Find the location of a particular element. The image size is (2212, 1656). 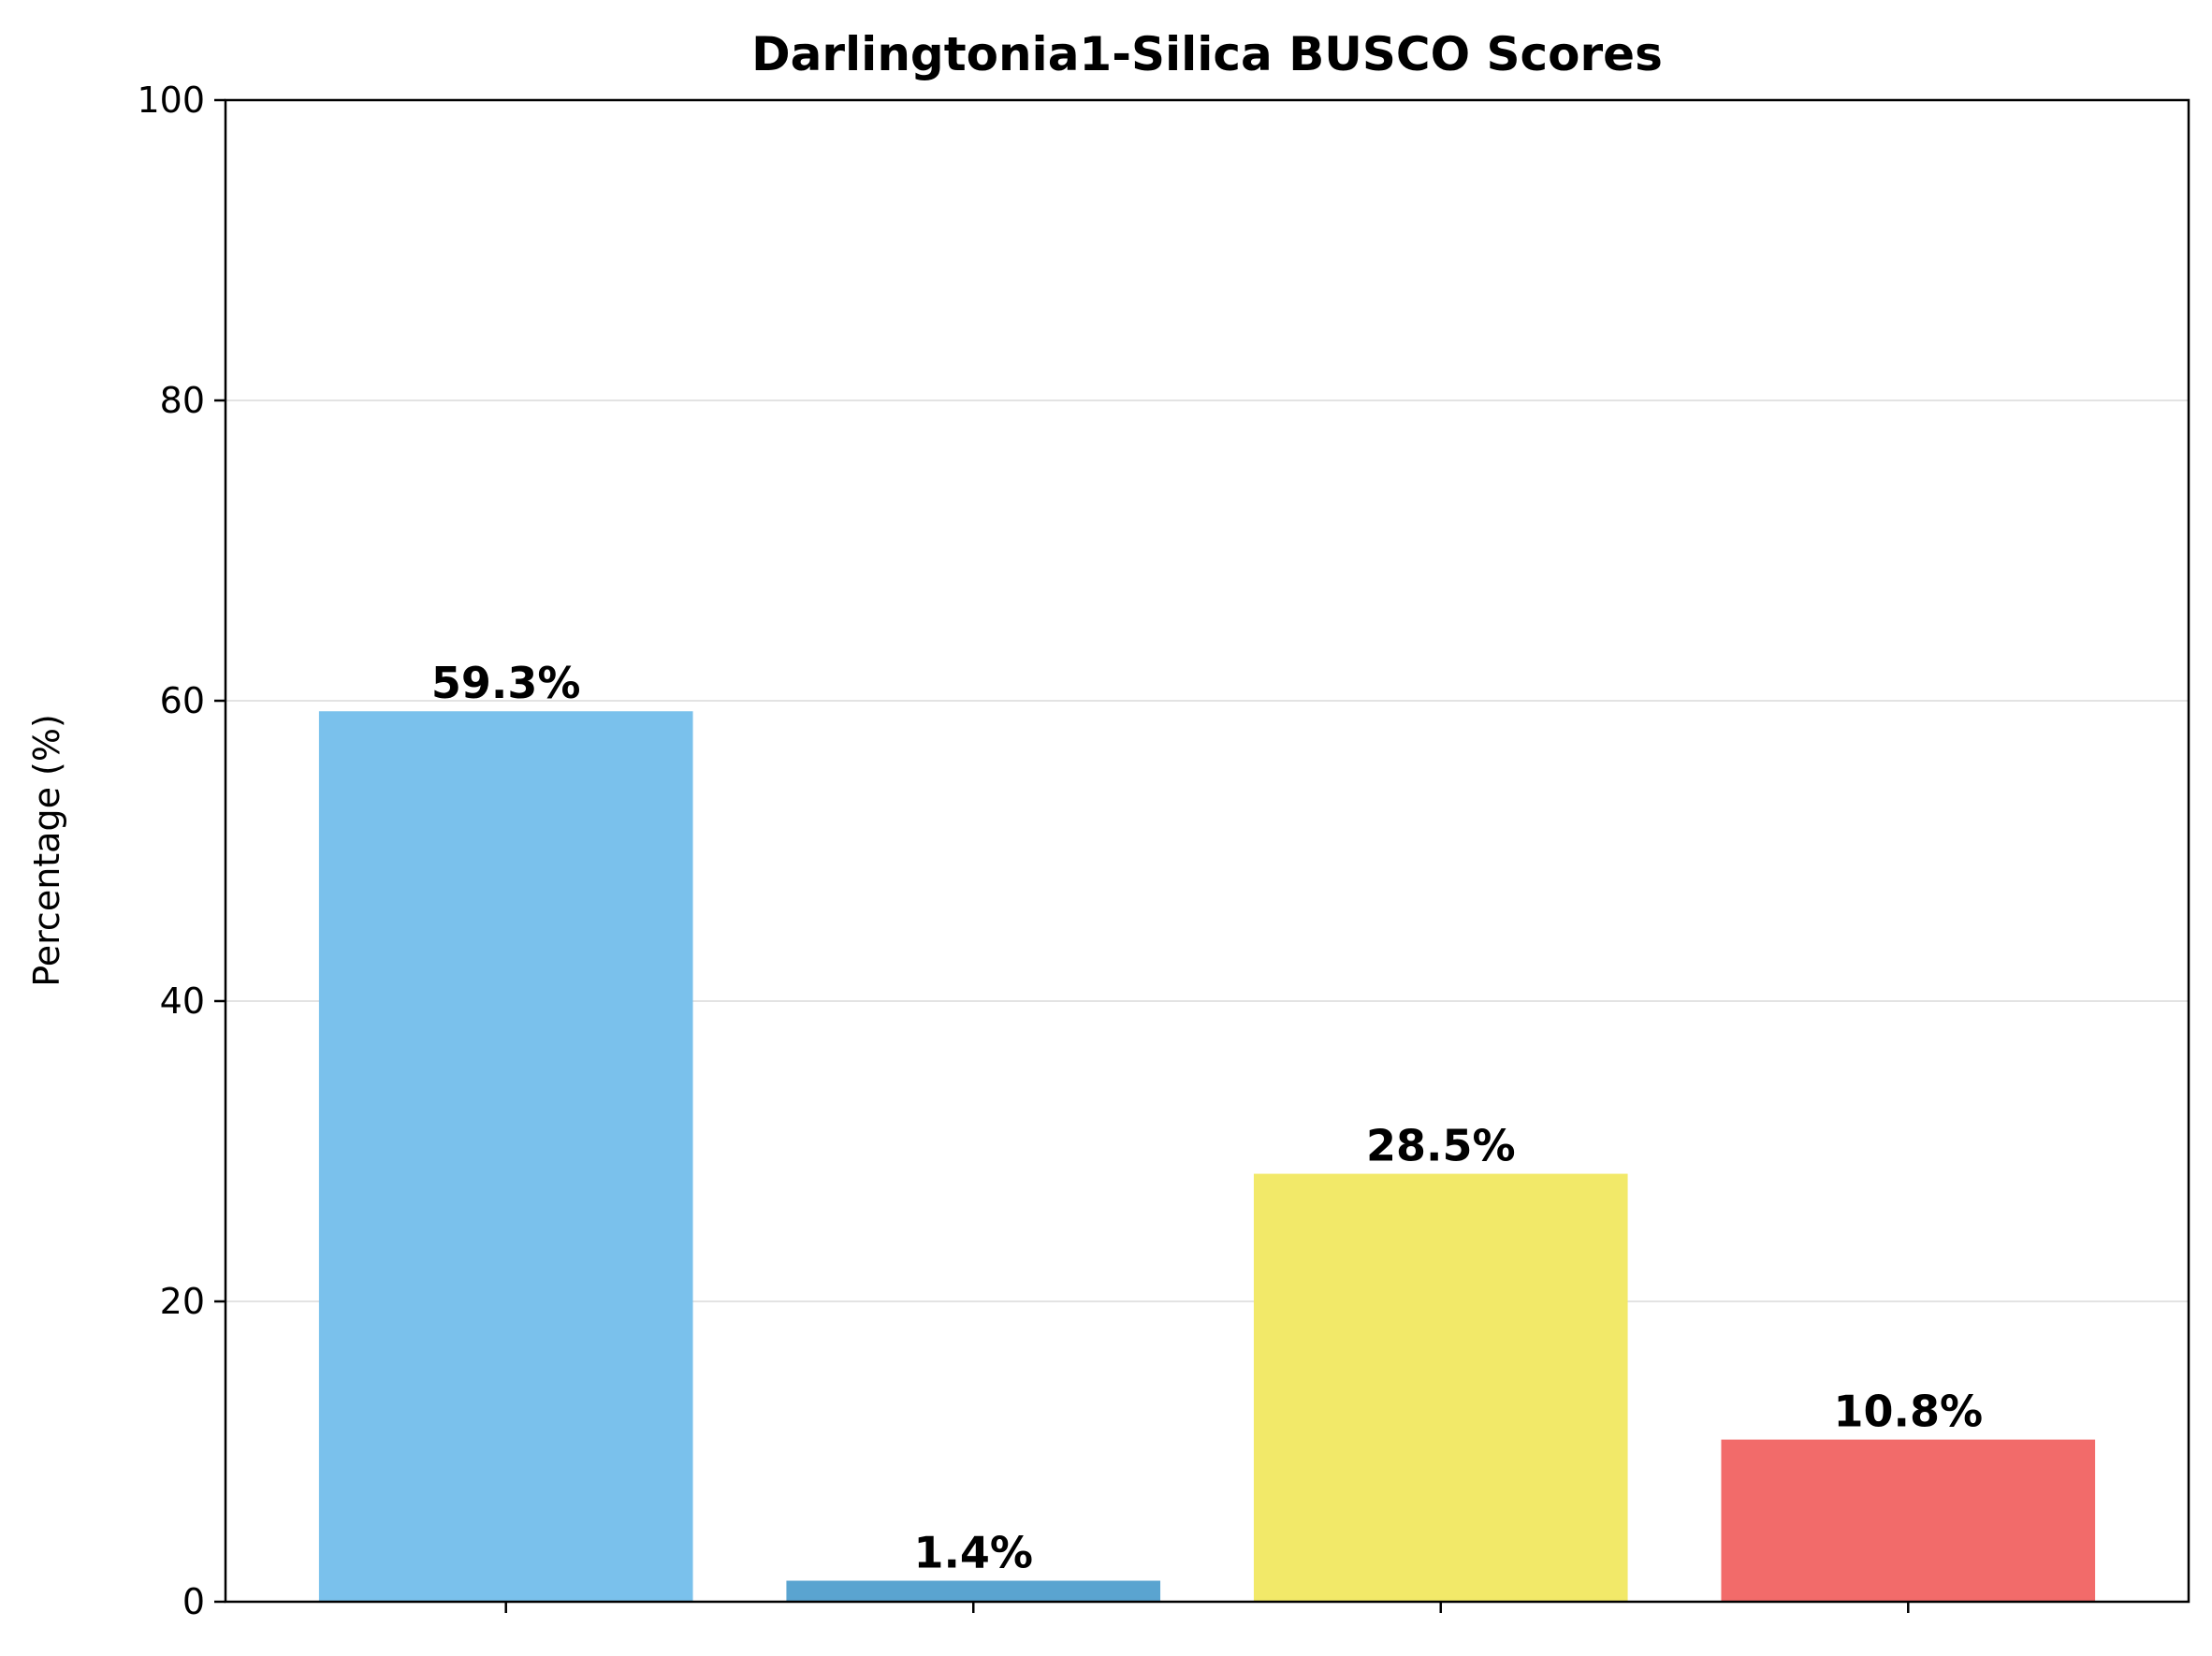

y-axis-ticks: 0 20 40 60 80 100 is located at coordinates (181, 851).